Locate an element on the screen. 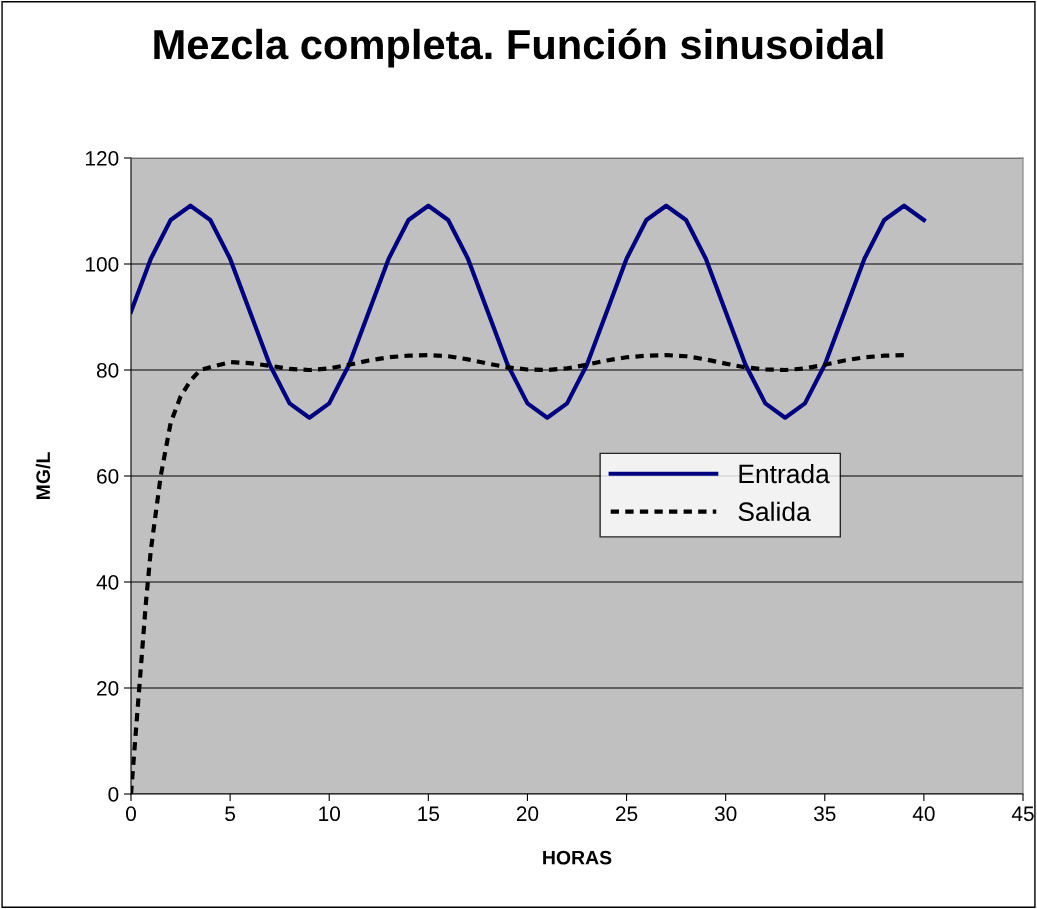  x-tick-label: 45 is located at coordinates (1022, 814).